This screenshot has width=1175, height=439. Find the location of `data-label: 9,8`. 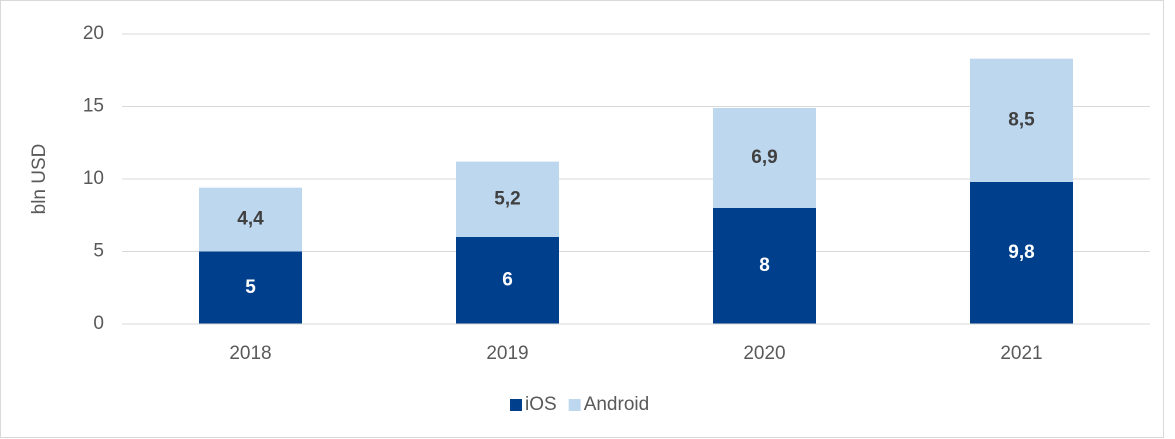

data-label: 9,8 is located at coordinates (1021, 252).